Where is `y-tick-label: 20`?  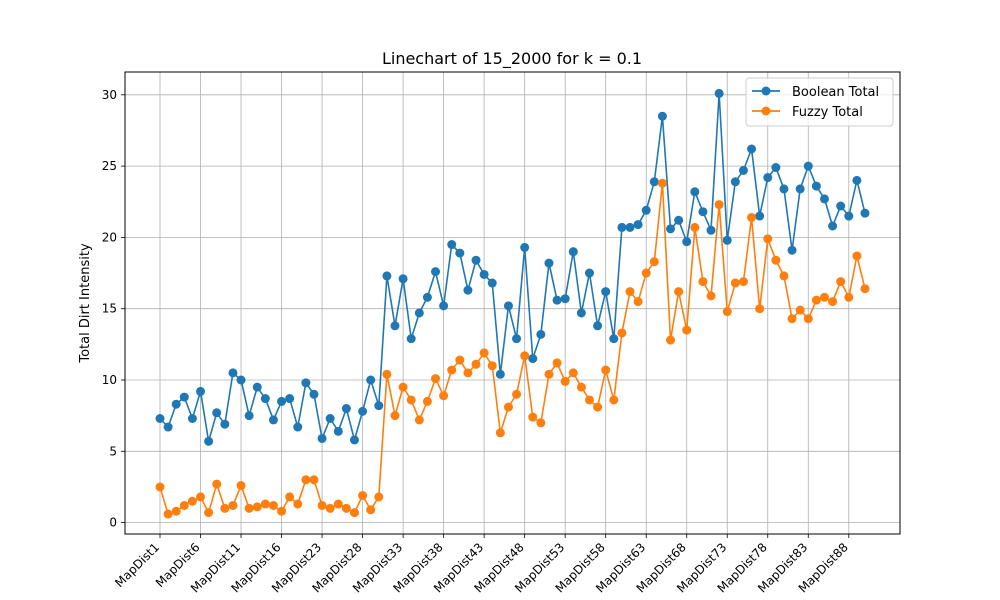
y-tick-label: 20 is located at coordinates (109, 237).